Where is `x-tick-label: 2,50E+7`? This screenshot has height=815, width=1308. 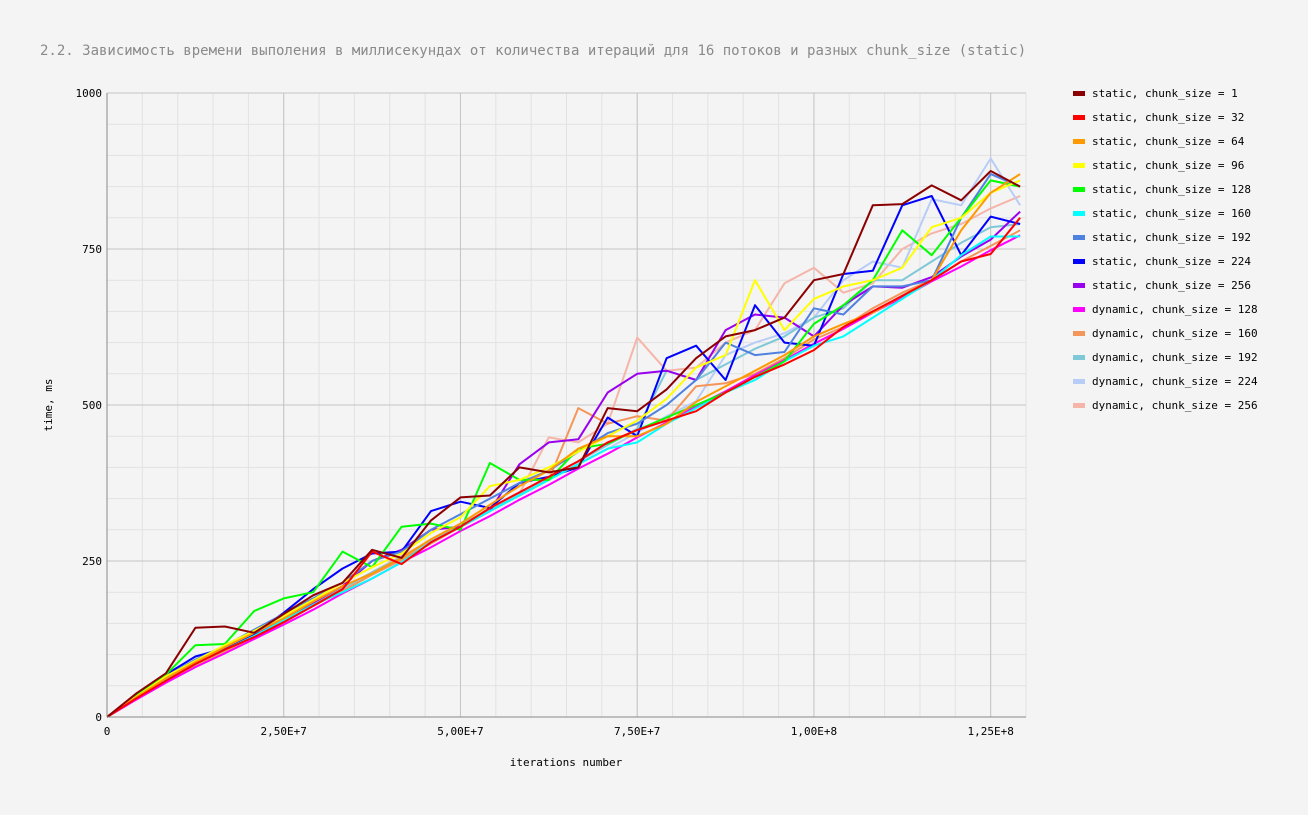
x-tick-label: 2,50E+7 is located at coordinates (284, 731).